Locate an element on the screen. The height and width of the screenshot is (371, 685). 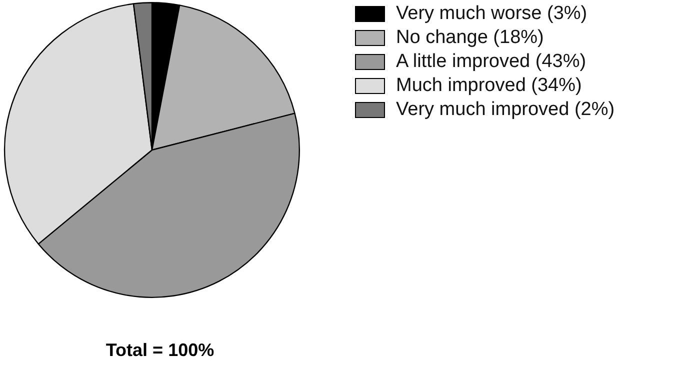
legend-label: Much improved (34%) is located at coordinates (489, 86).